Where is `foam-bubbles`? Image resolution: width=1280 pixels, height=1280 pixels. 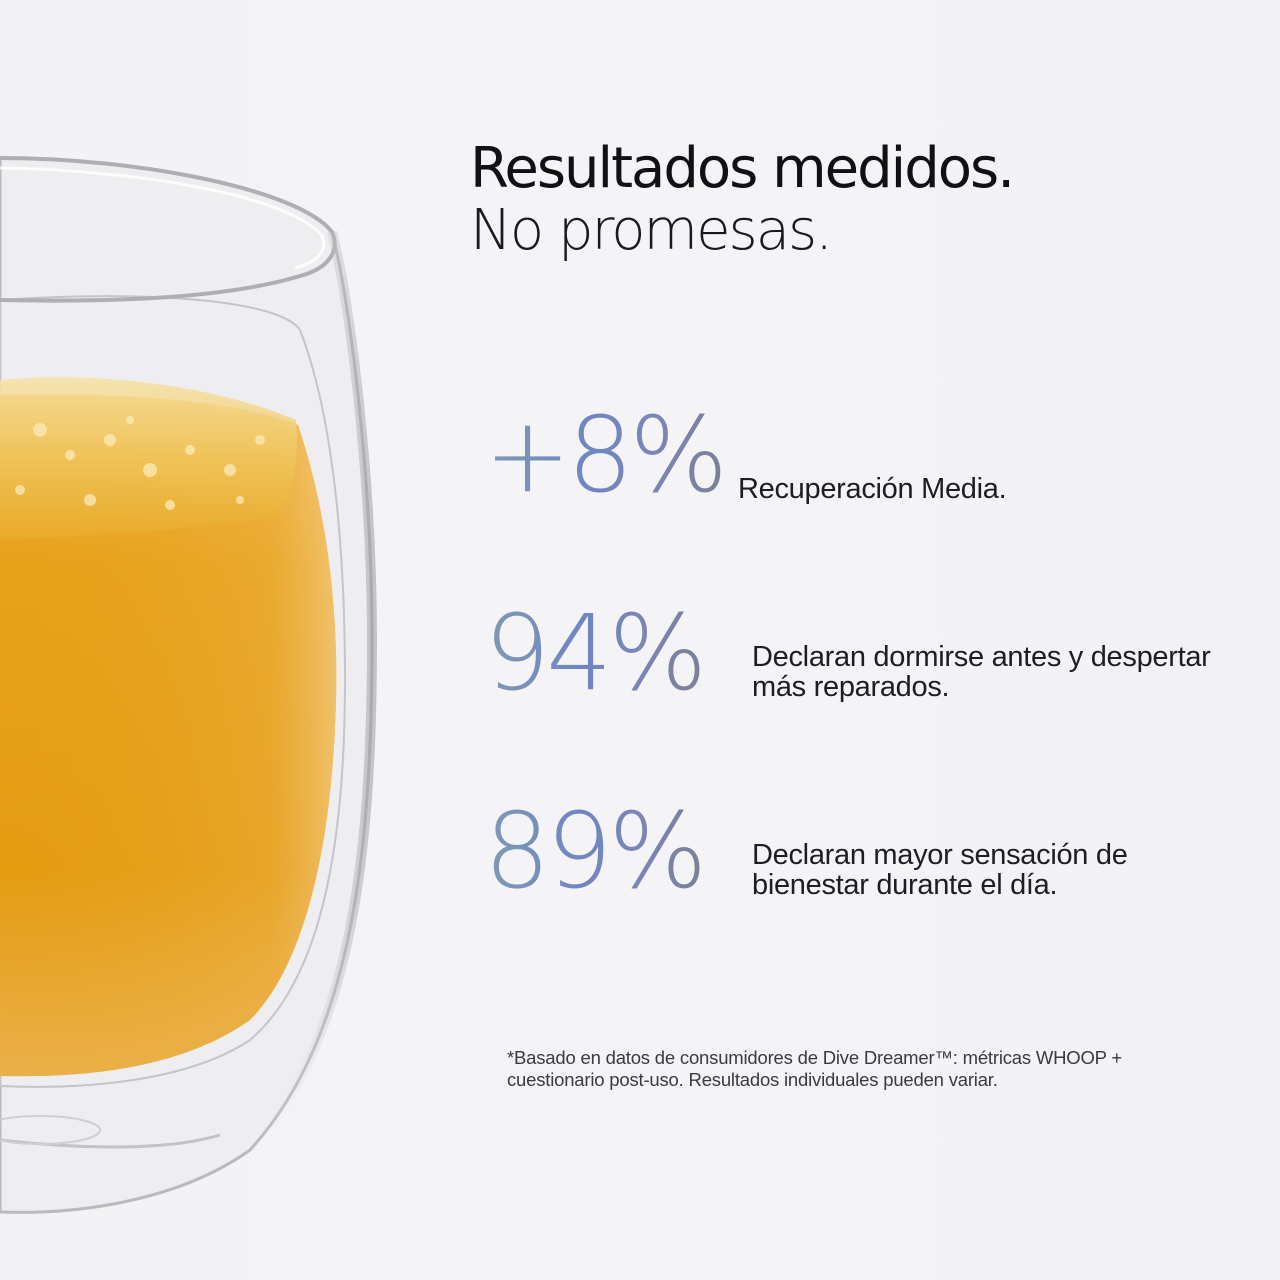 foam-bubbles is located at coordinates (140, 463).